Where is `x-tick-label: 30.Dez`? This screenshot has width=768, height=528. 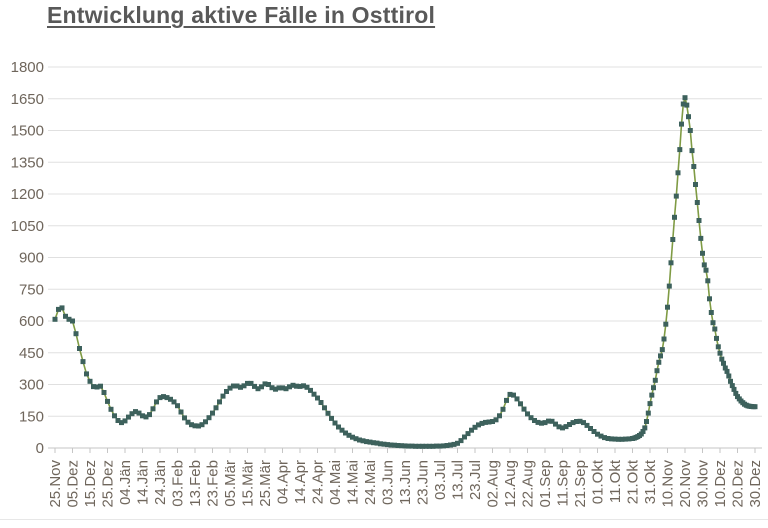 x-tick-label: 30.Dez is located at coordinates (755, 484).